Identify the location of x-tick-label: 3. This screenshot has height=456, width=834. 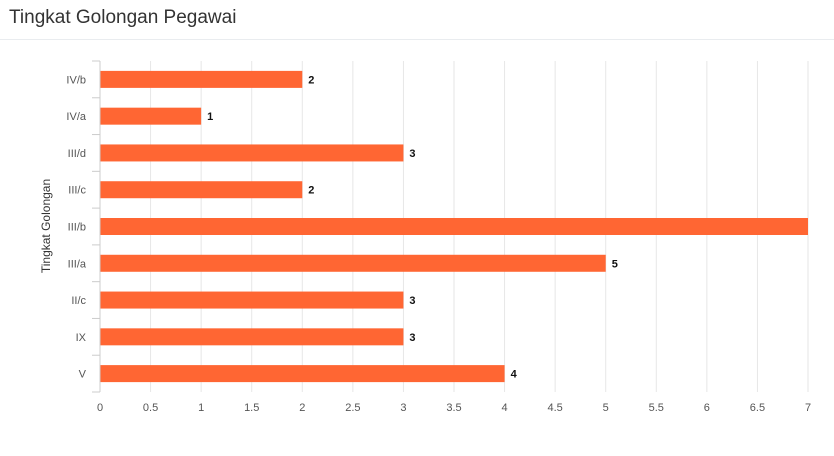
(403, 408).